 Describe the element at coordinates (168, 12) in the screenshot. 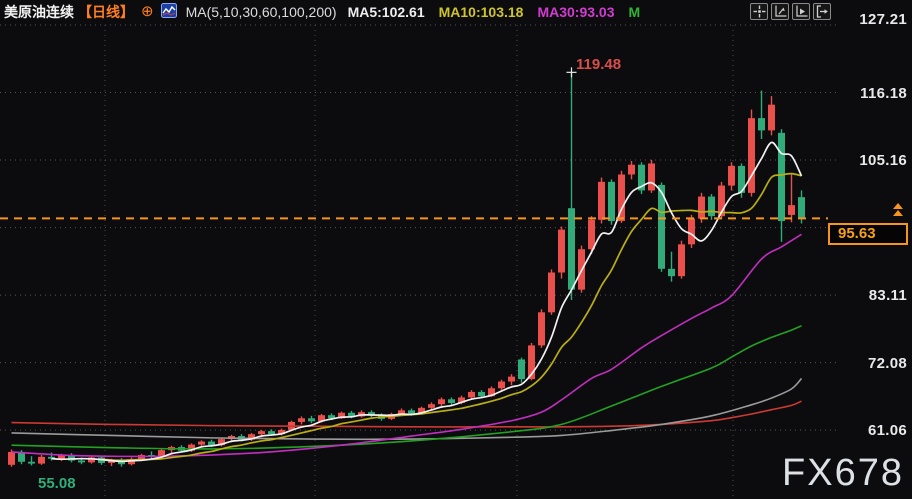

I see `chart-style-icon` at that location.